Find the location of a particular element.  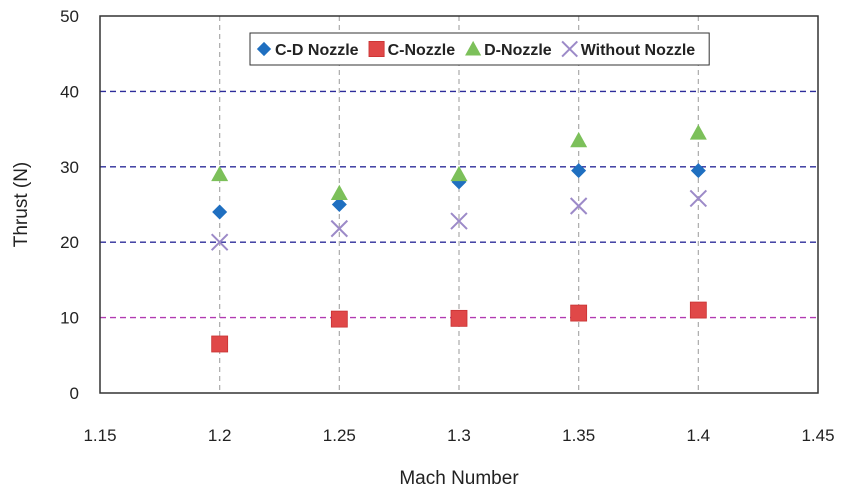

x-axis-title: Mach Number is located at coordinates (459, 478).